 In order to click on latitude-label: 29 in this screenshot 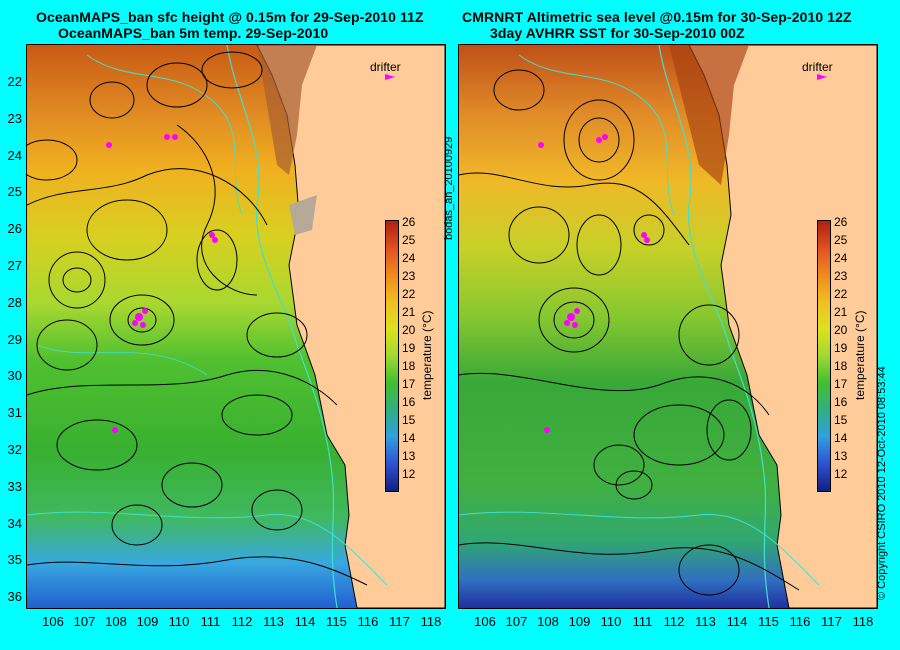, I will do `click(14, 339)`.